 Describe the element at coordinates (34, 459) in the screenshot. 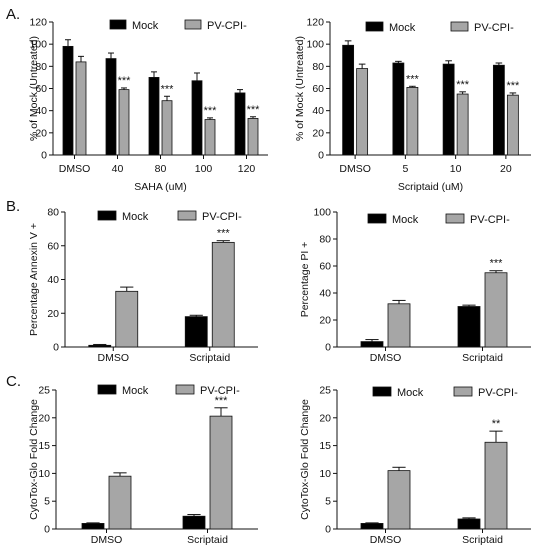

I see `y-axis-title: CytoTox-Glo Fold Change` at that location.